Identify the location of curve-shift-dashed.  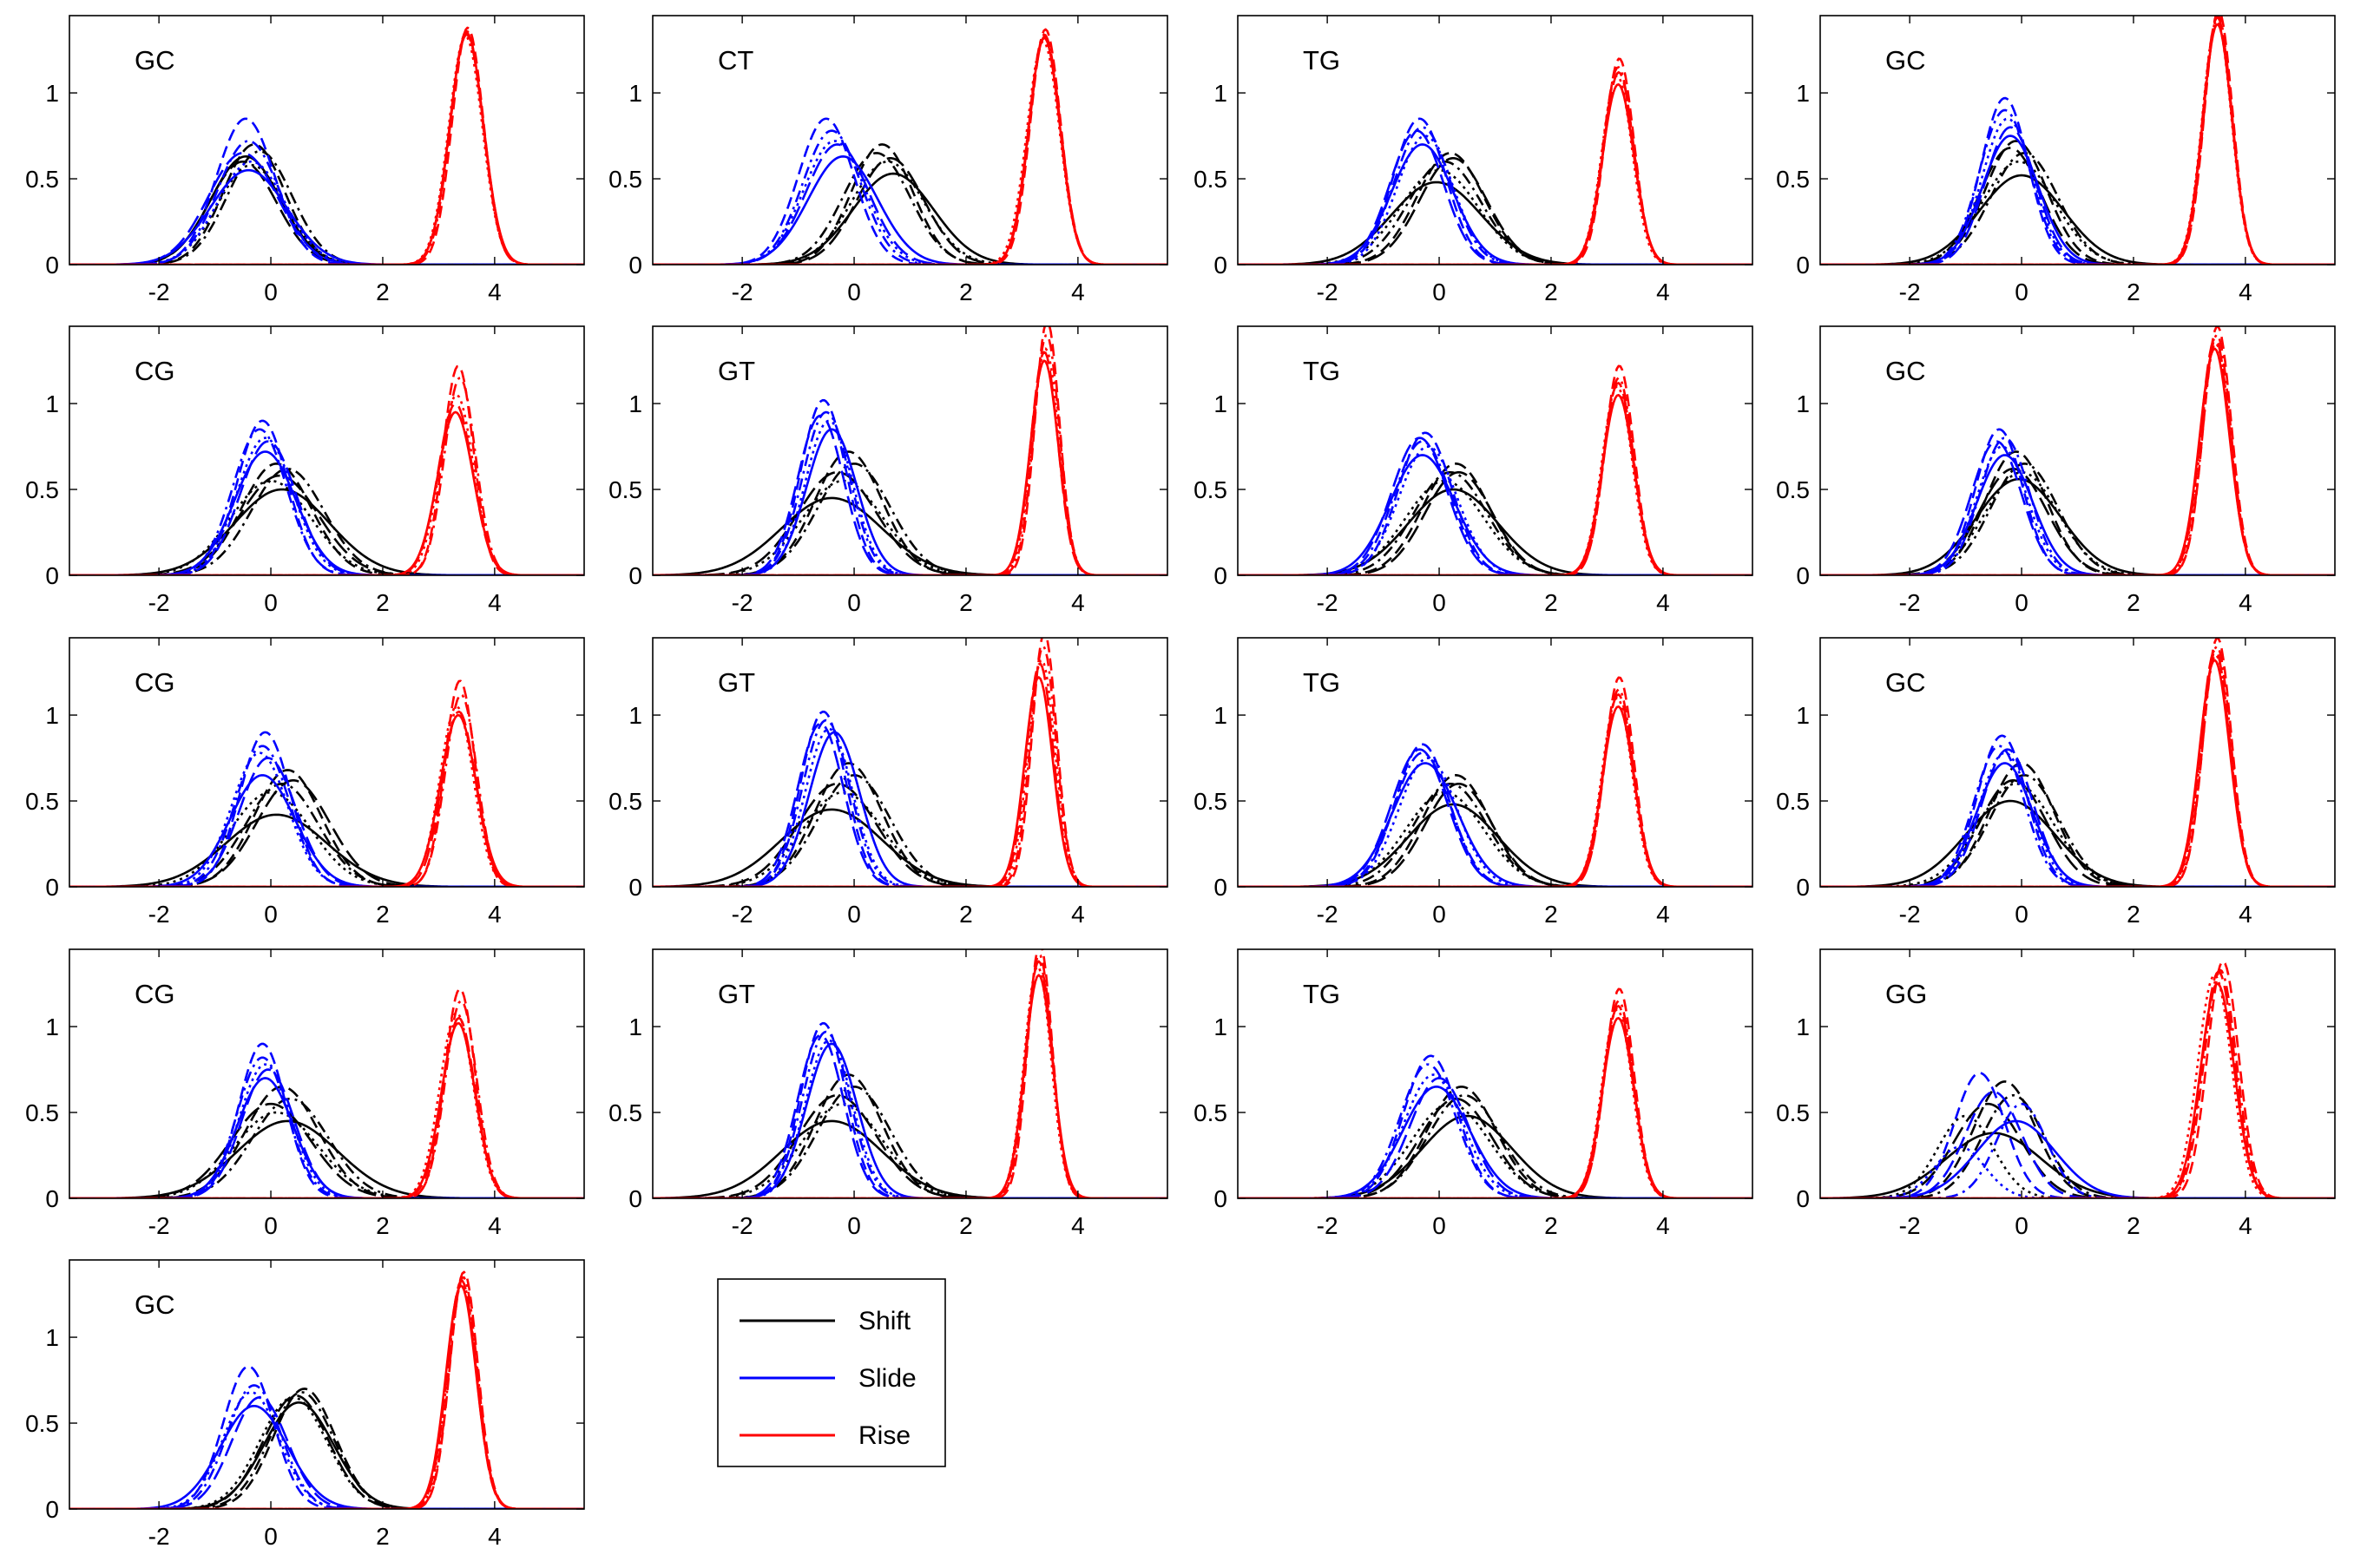
(1495, 830).